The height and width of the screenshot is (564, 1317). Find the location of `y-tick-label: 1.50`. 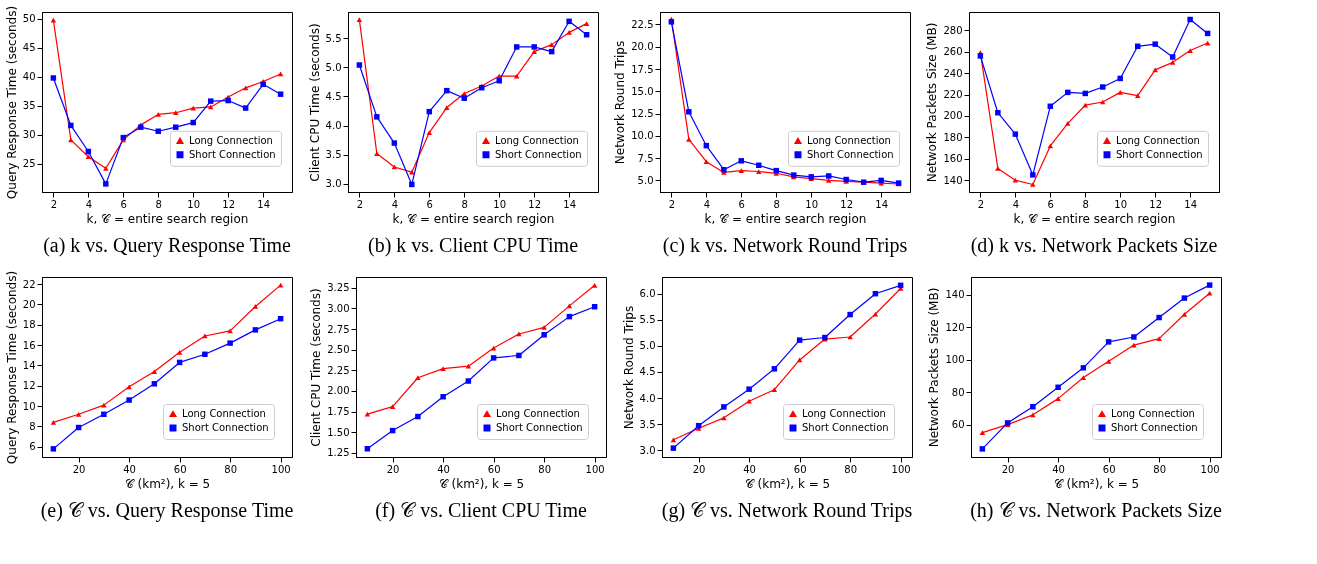

y-tick-label: 1.50 is located at coordinates (338, 432).